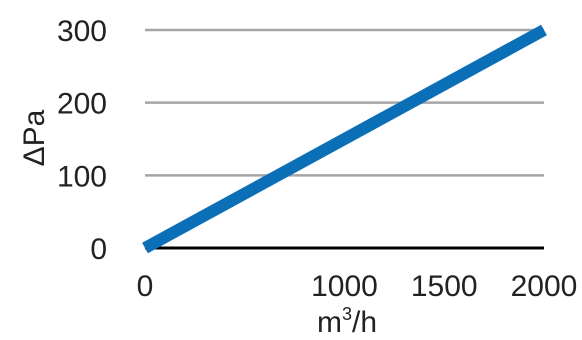 The image size is (582, 340). Describe the element at coordinates (82, 104) in the screenshot. I see `y-tick-label-200: 200` at that location.